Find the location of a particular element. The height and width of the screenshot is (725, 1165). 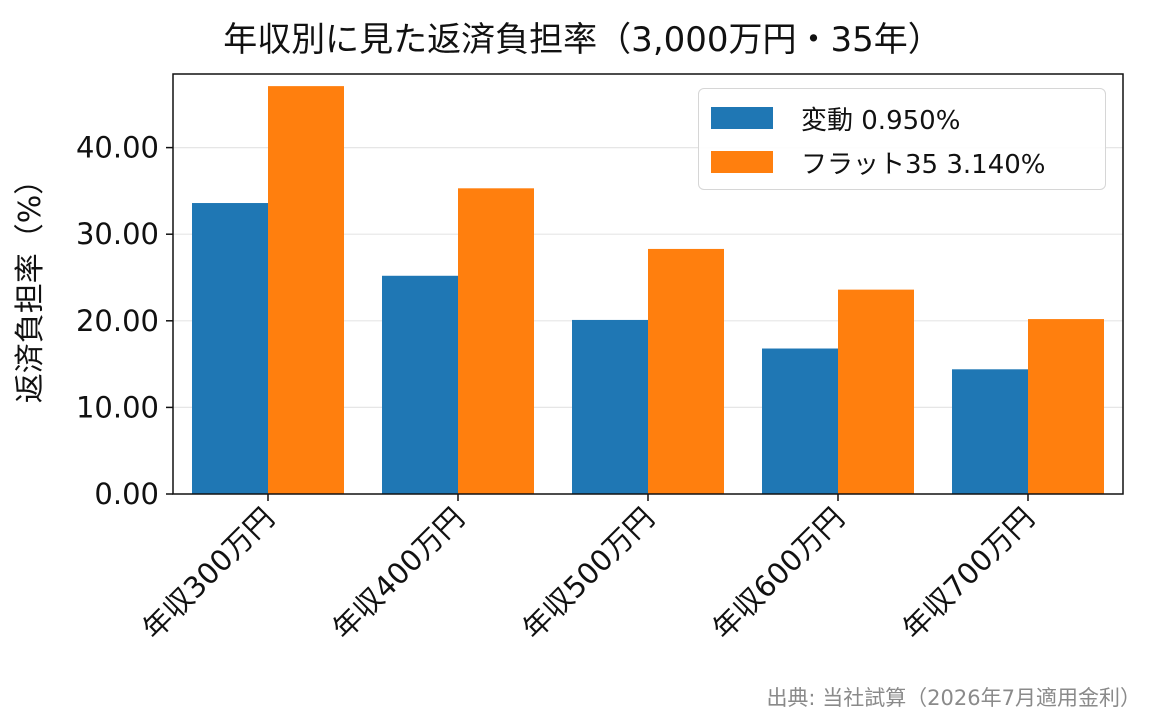

x-tick-label: 年収700万円 is located at coordinates (968, 573).